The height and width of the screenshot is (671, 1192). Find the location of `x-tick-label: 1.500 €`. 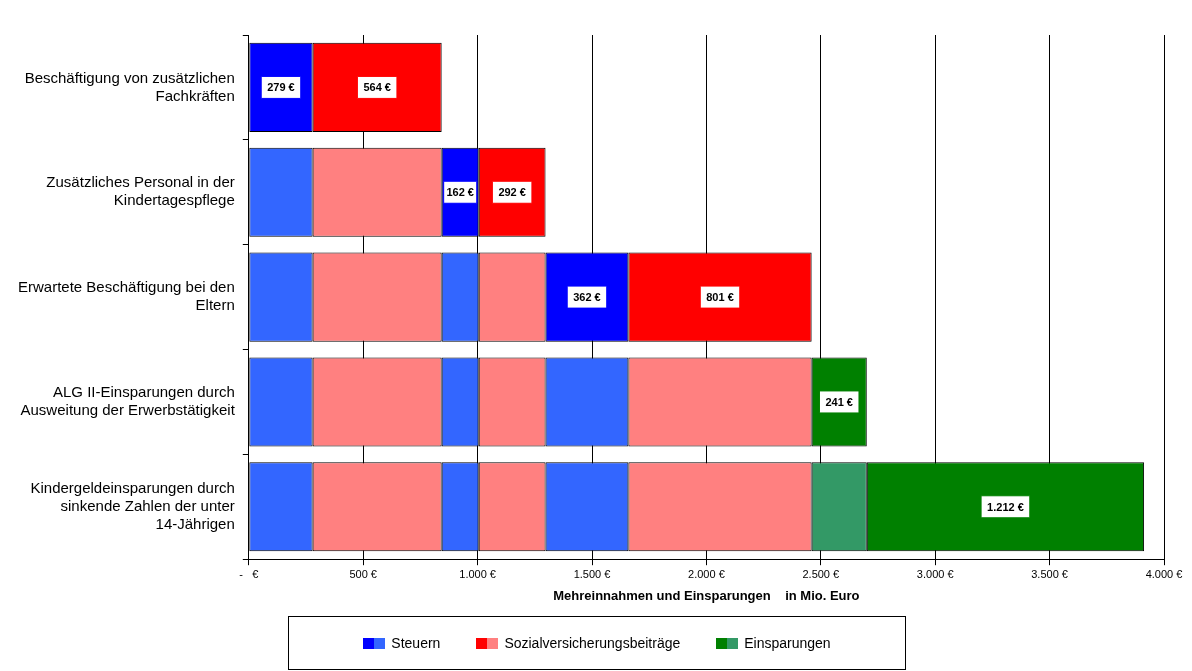

x-tick-label: 1.500 € is located at coordinates (592, 573).